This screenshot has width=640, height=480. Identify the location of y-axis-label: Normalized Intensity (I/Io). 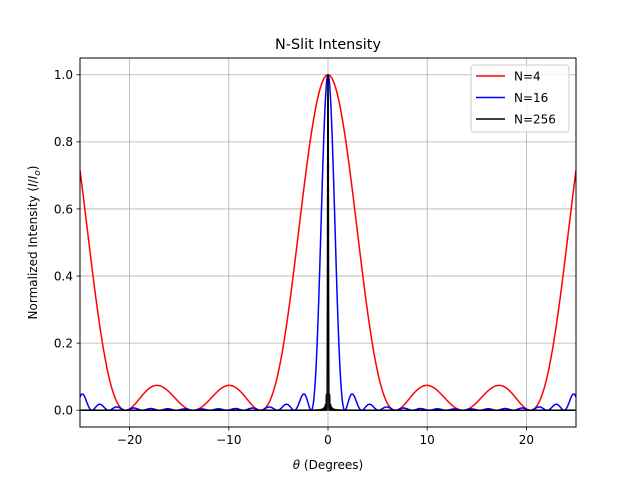
(34, 243).